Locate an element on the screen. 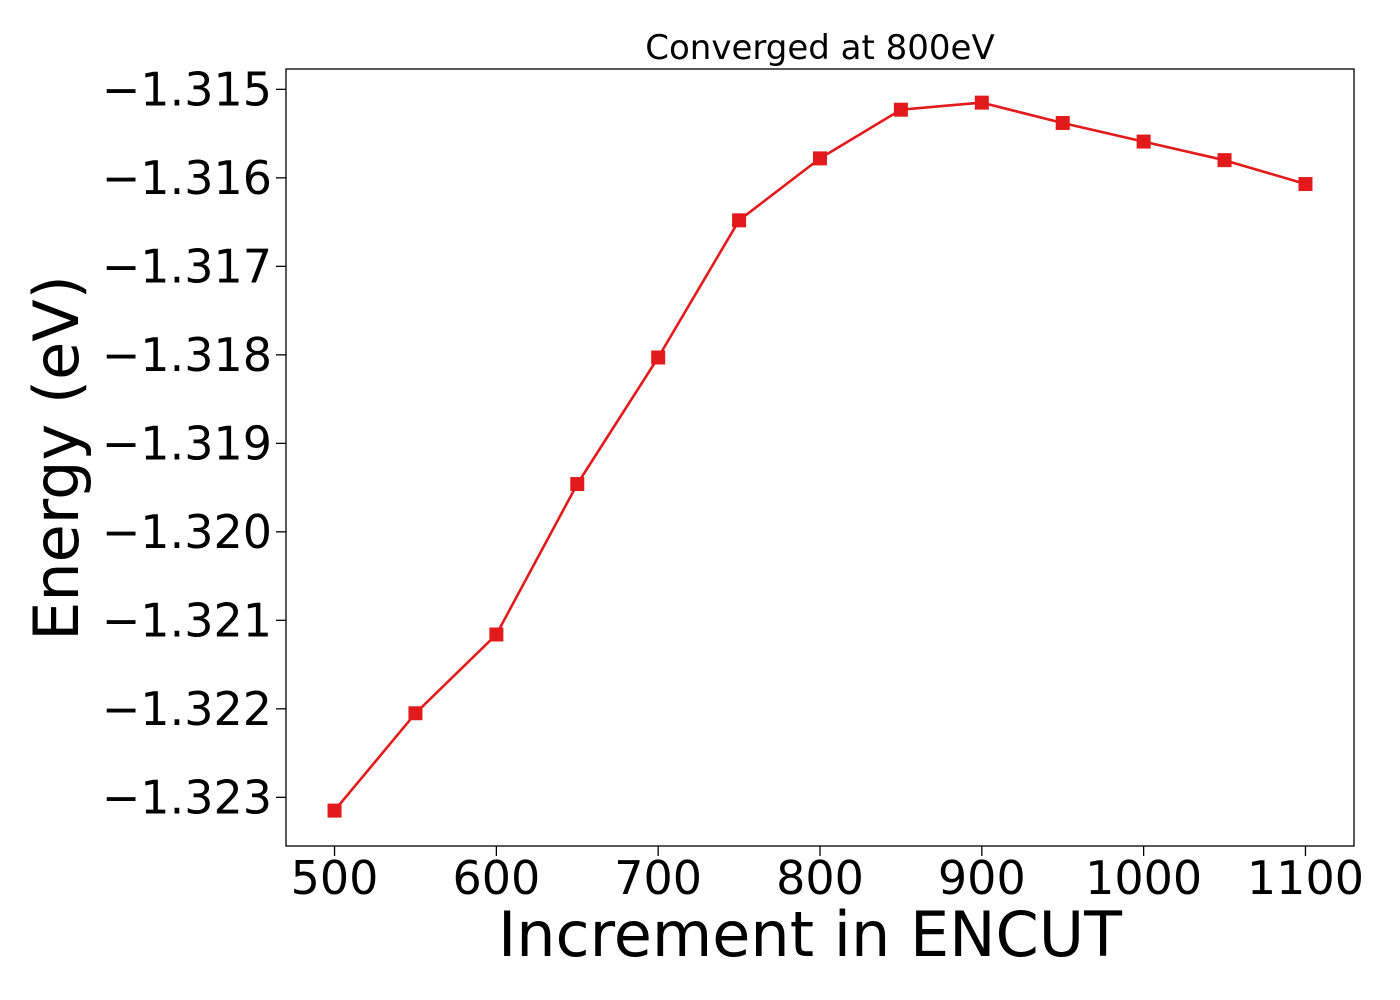 The height and width of the screenshot is (1000, 1400). x-tick-label: 900 is located at coordinates (982, 878).